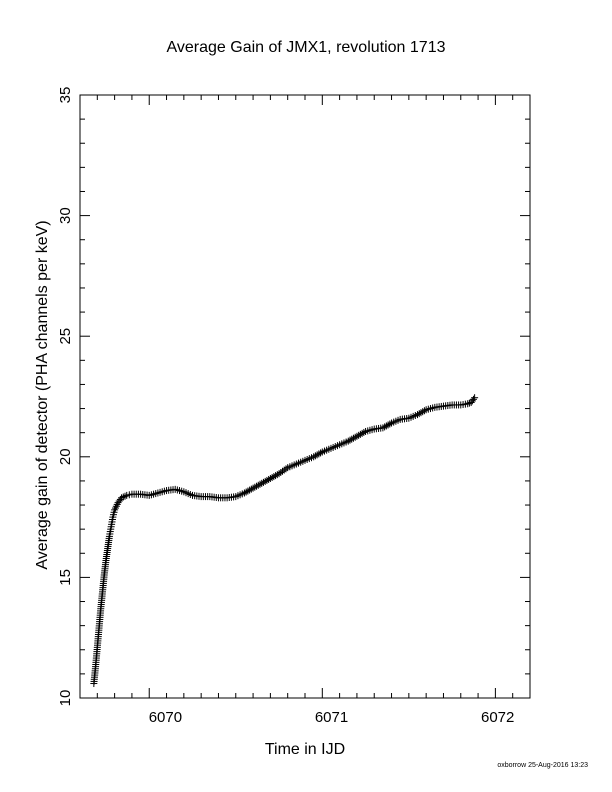 The height and width of the screenshot is (792, 612). Describe the element at coordinates (65, 456) in the screenshot. I see `y-tick-label: 20` at that location.